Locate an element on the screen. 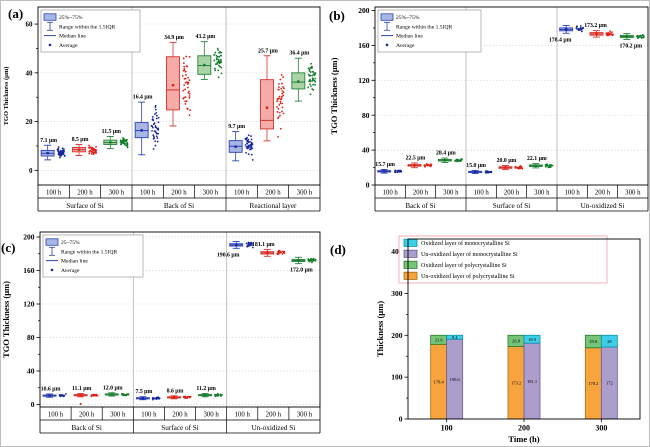  svg-text: 26.8 is located at coordinates (516, 341).